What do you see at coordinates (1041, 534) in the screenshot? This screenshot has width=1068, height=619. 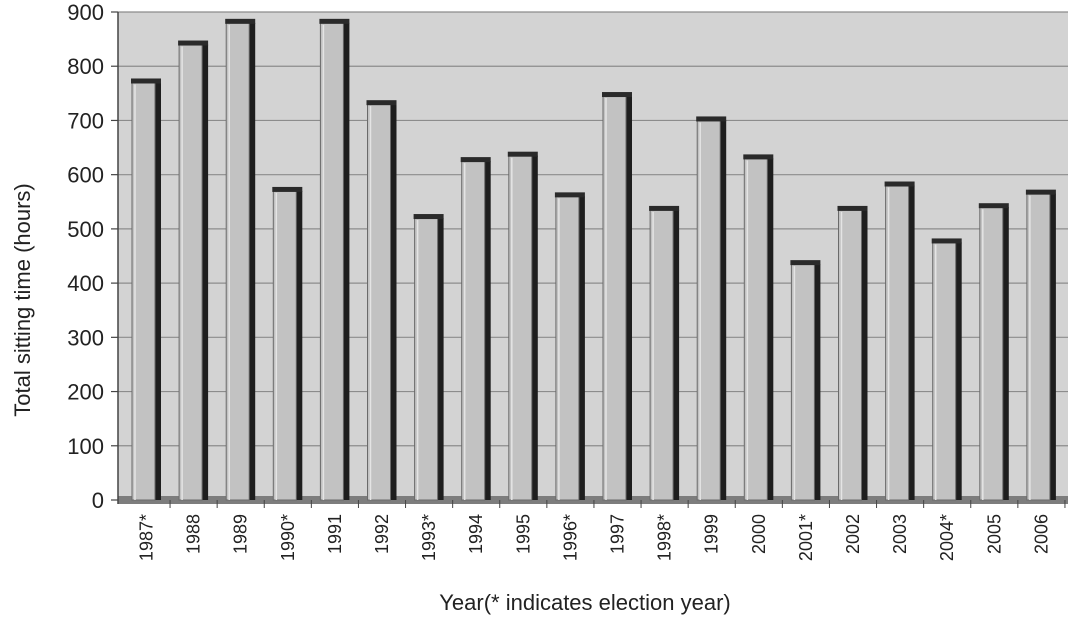 I see `x-tick-label: 2006` at bounding box center [1041, 534].